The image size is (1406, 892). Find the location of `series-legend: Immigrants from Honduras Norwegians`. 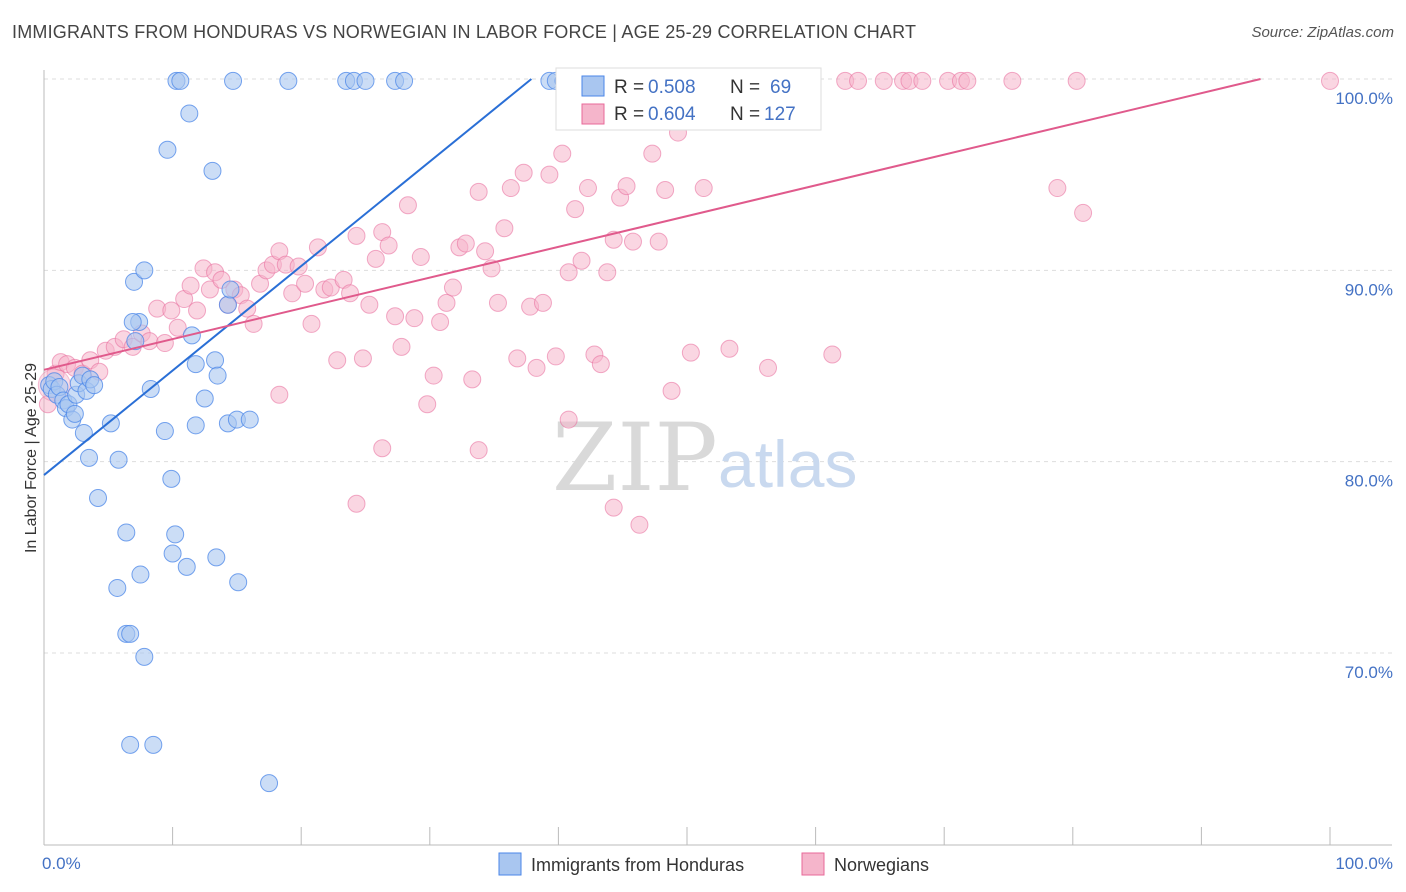

series-legend: Immigrants from Honduras Norwegians is located at coordinates (713, 864).